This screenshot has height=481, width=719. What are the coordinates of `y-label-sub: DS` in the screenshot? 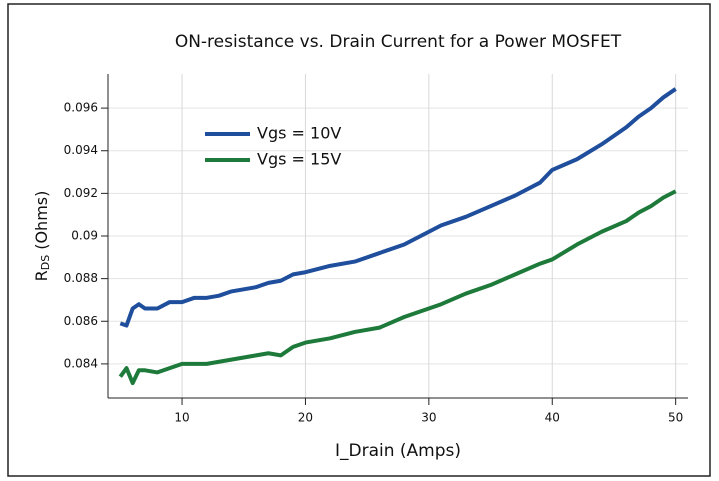 It's located at (45, 262).